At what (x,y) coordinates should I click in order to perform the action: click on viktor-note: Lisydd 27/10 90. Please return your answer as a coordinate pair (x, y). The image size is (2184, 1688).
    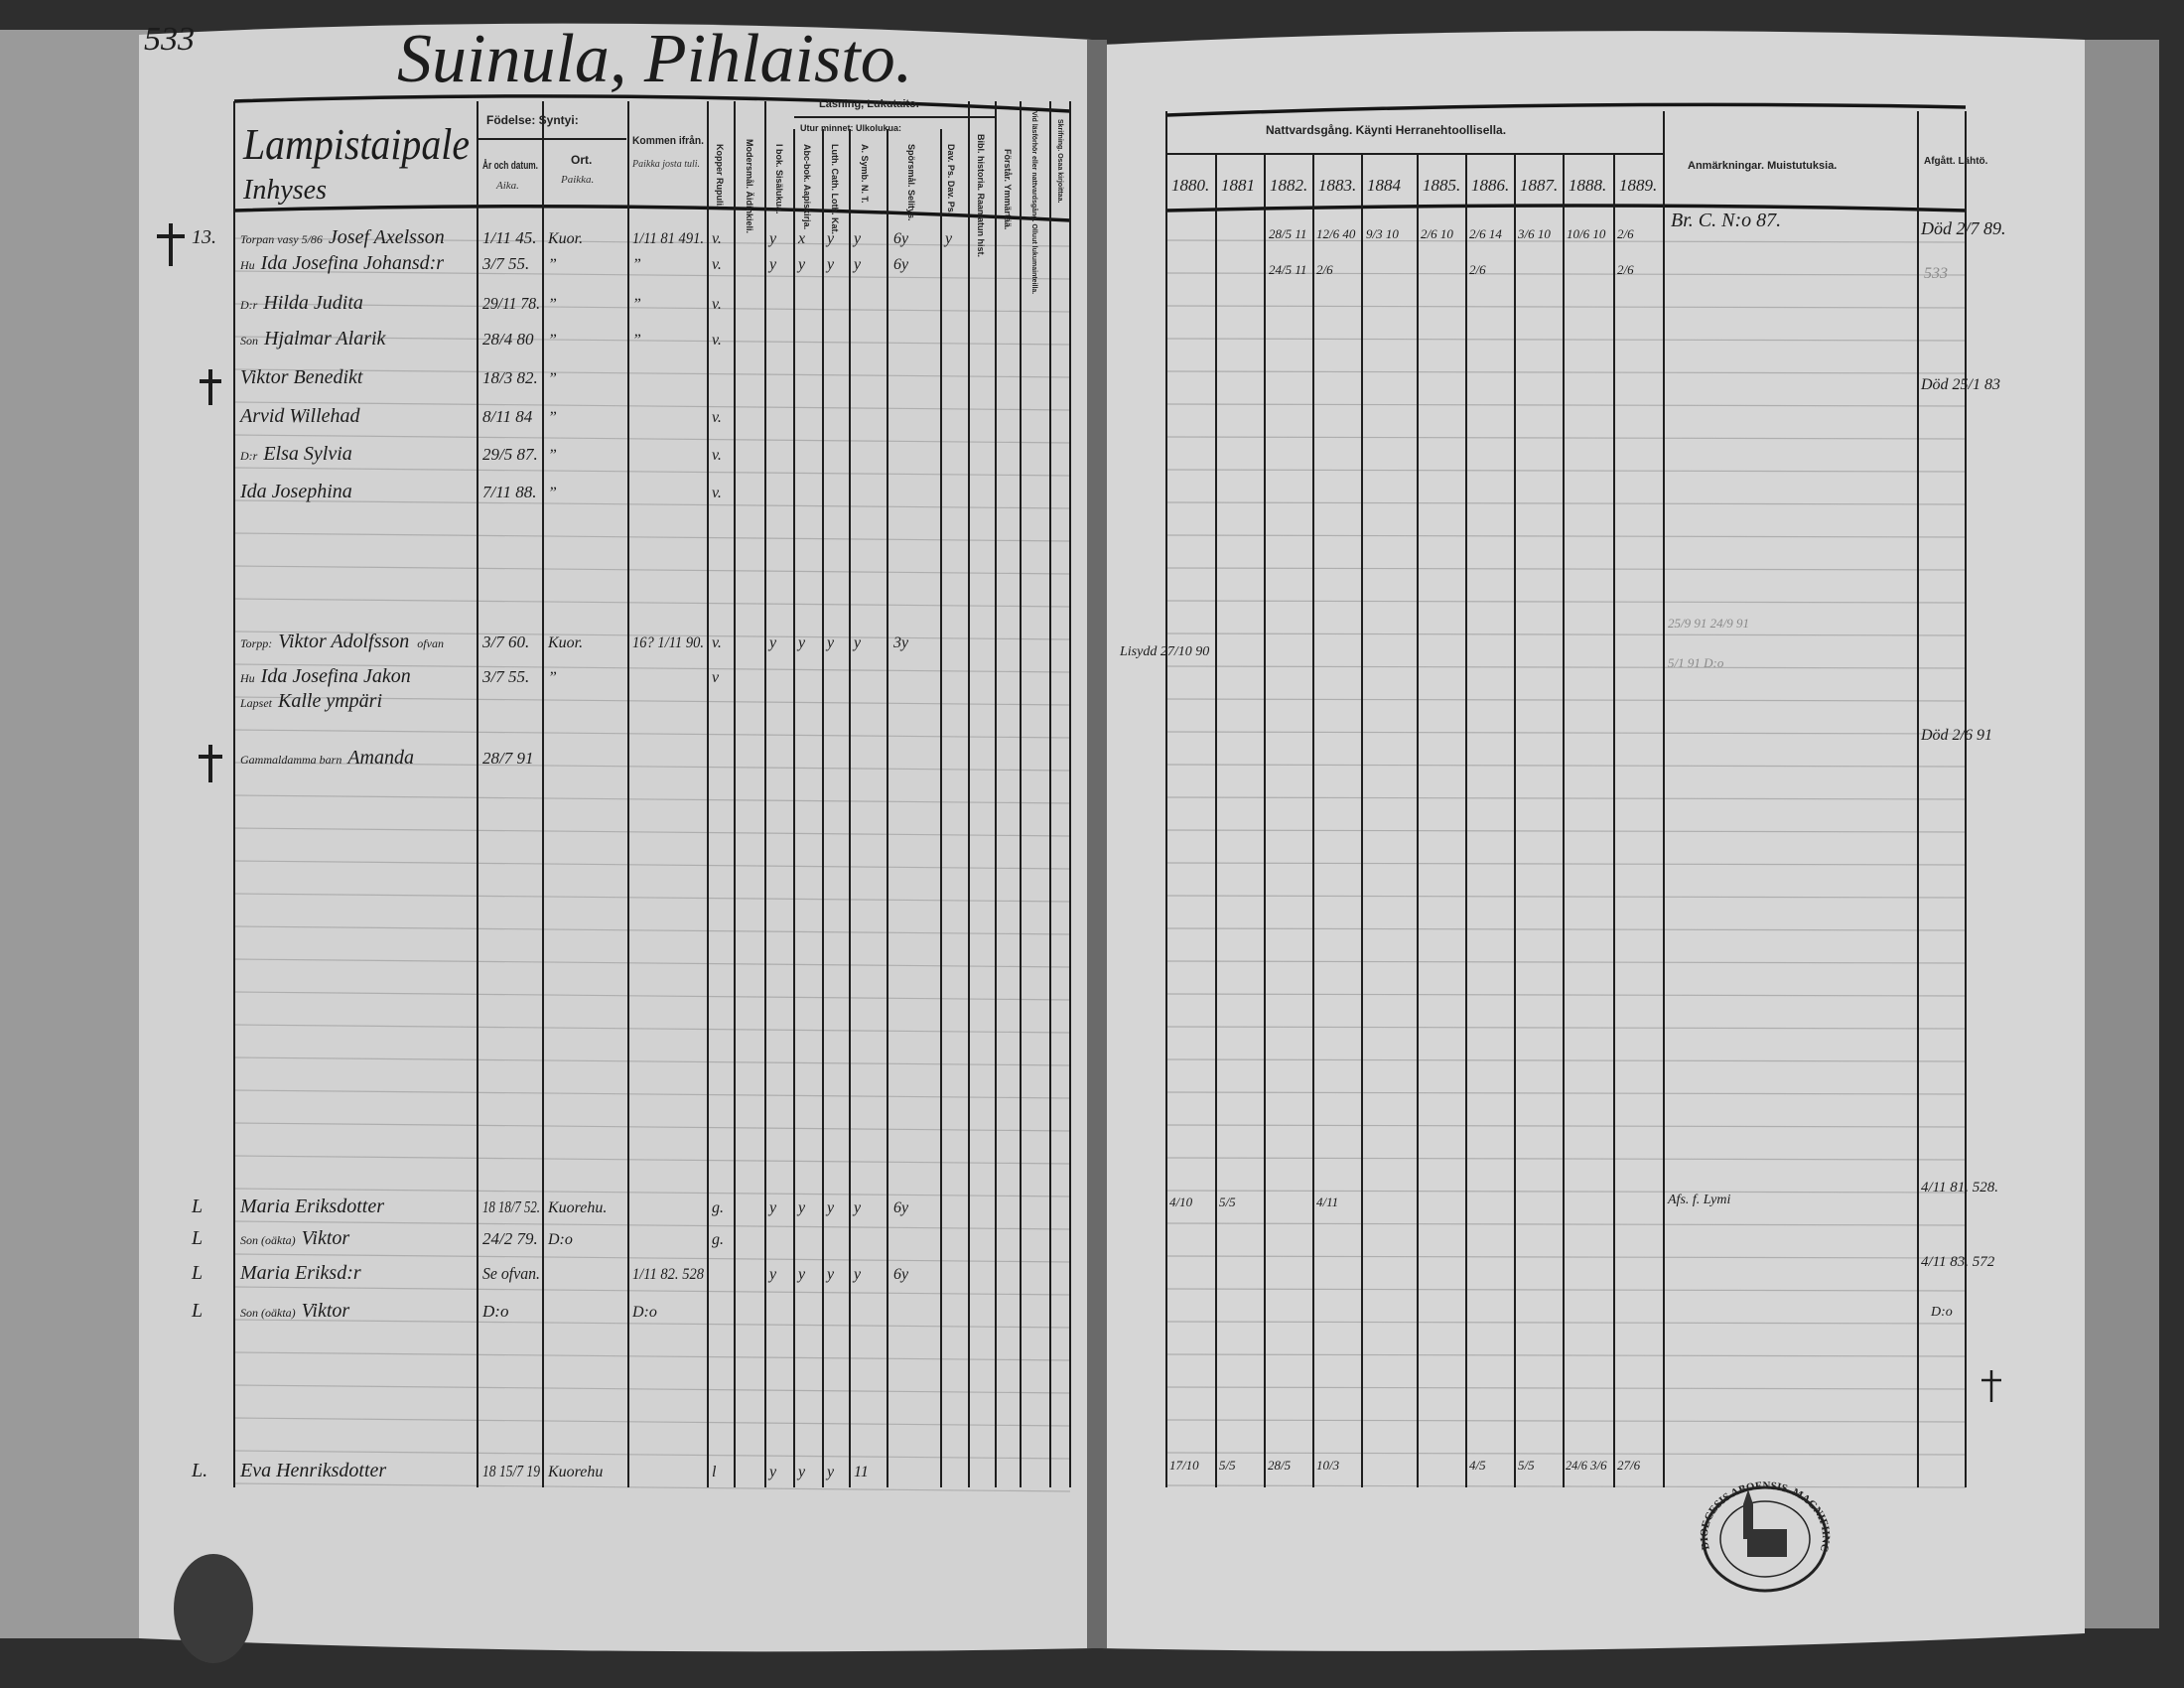
    Looking at the image, I should click on (1164, 651).